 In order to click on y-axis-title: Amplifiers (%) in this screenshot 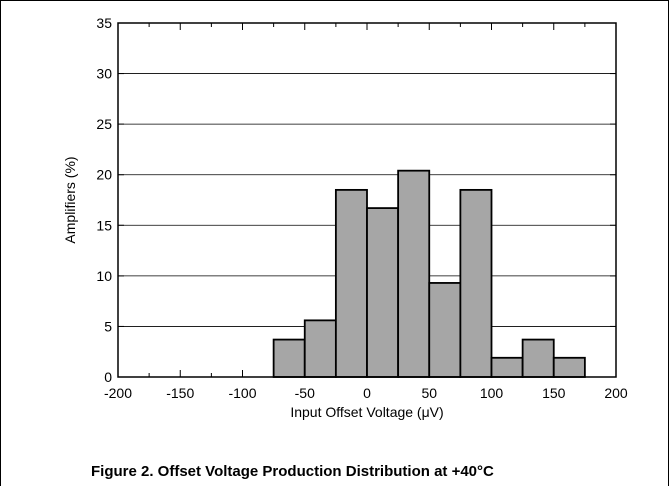, I will do `click(70, 199)`.